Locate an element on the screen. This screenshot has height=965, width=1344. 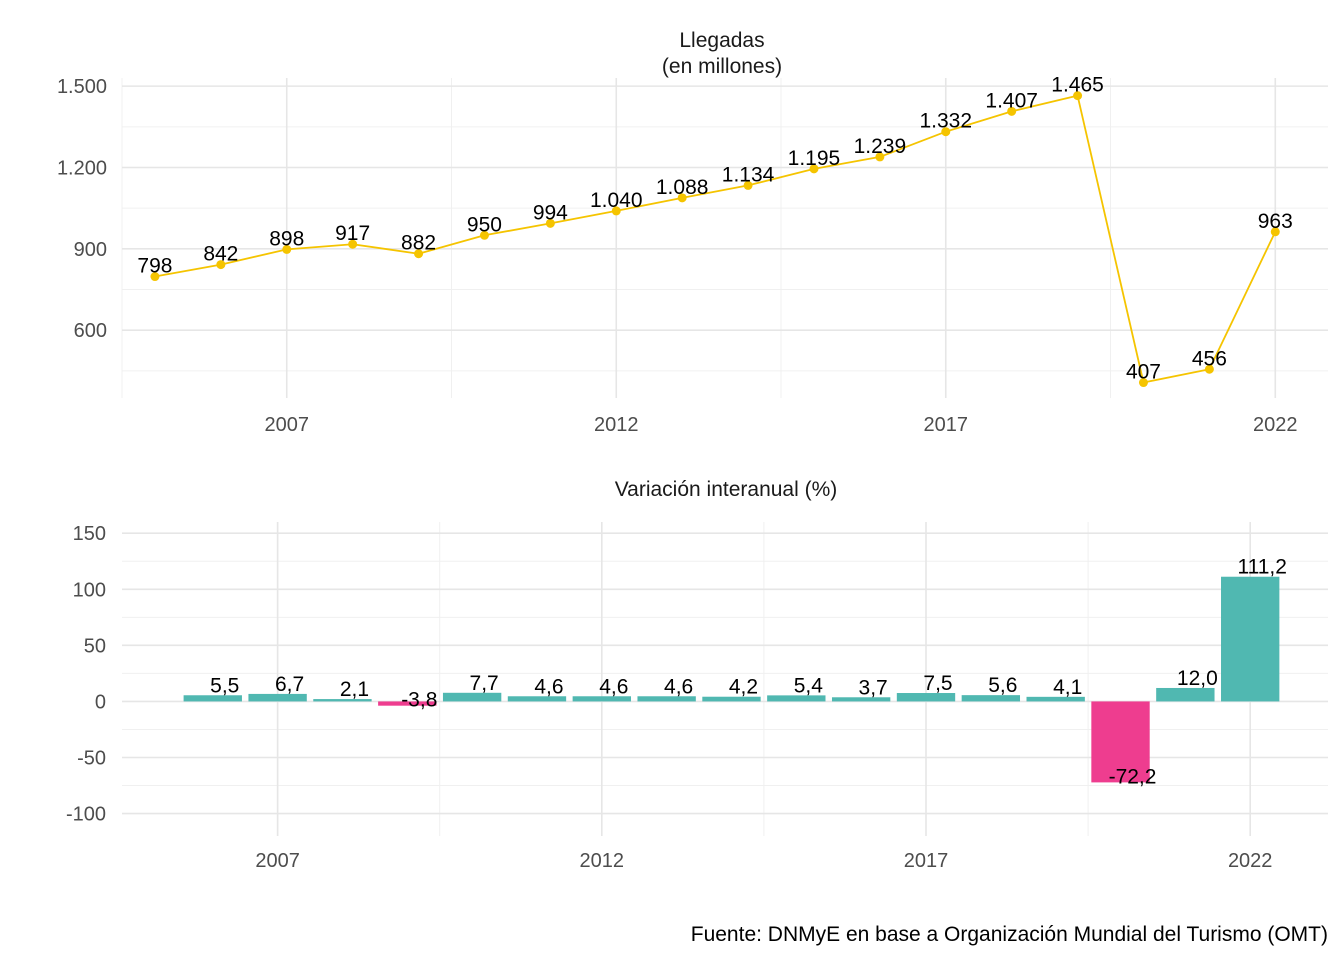
bar-data-label: 2,1 is located at coordinates (354, 689).